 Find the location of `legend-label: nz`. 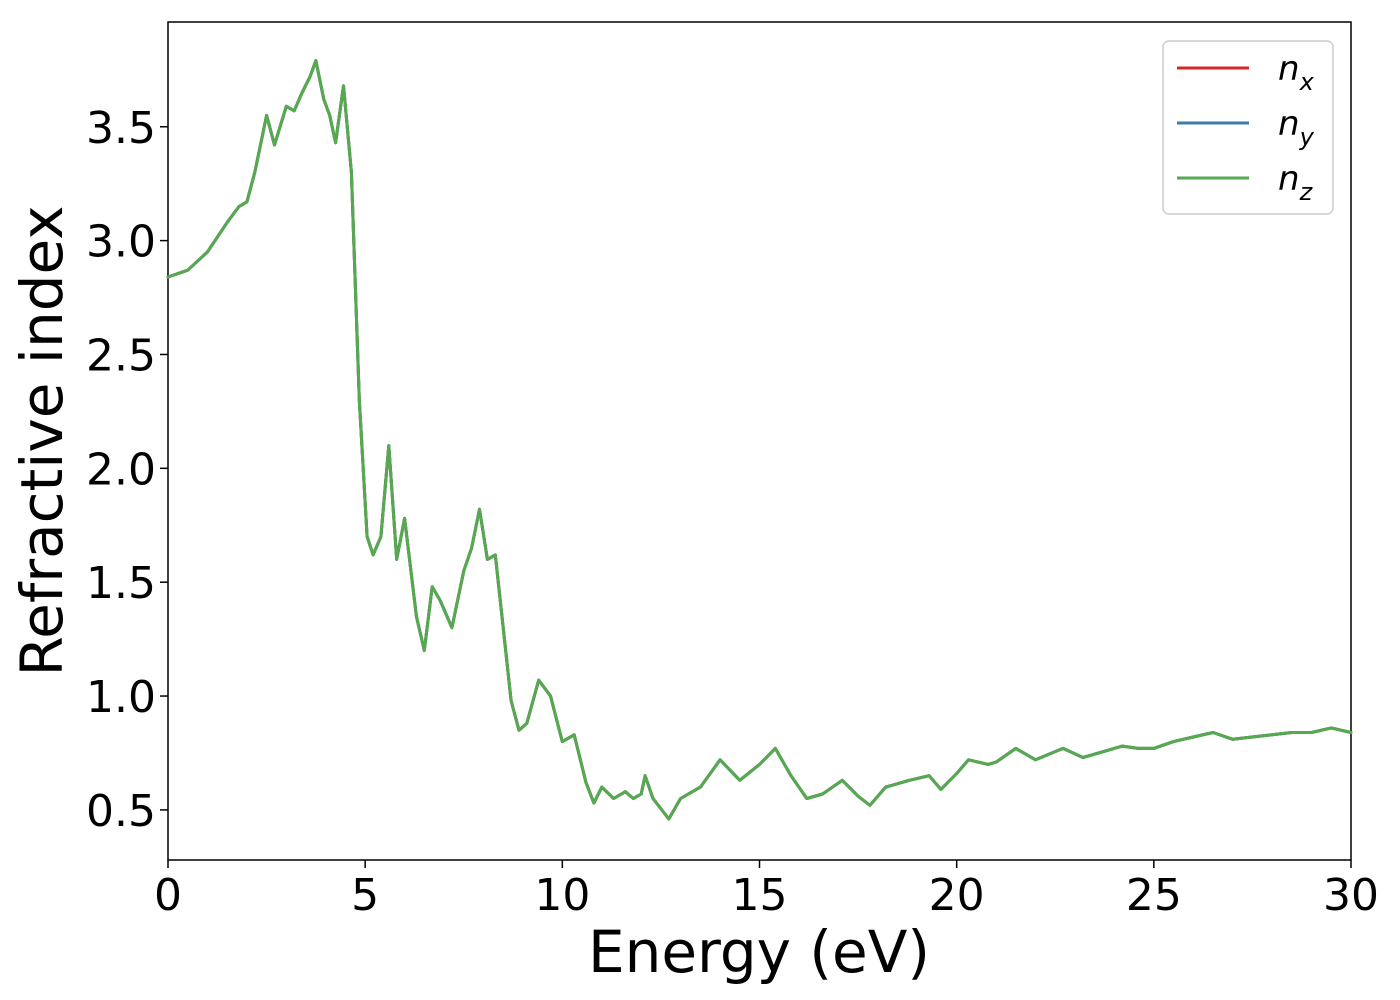

legend-label: nz is located at coordinates (1296, 182).